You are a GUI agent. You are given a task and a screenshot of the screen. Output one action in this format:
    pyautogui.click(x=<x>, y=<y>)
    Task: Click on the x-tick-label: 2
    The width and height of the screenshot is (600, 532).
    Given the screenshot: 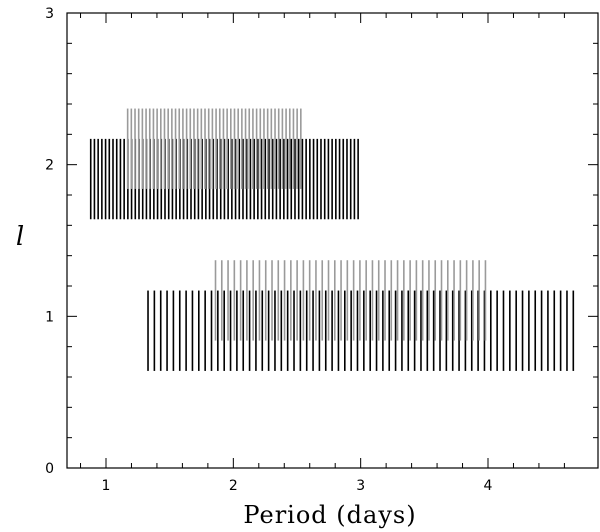 What is the action you would take?
    pyautogui.click(x=233, y=486)
    